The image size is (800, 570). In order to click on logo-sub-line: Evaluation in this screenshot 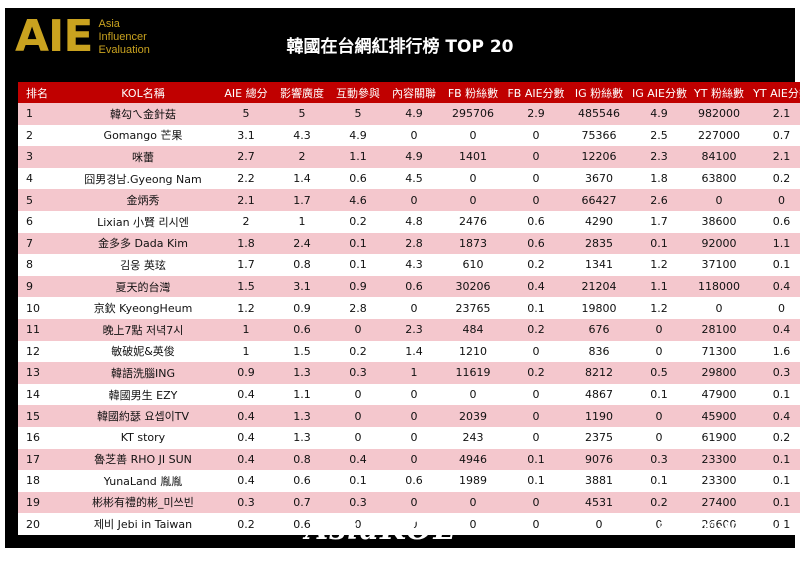, I will do `click(124, 50)`.